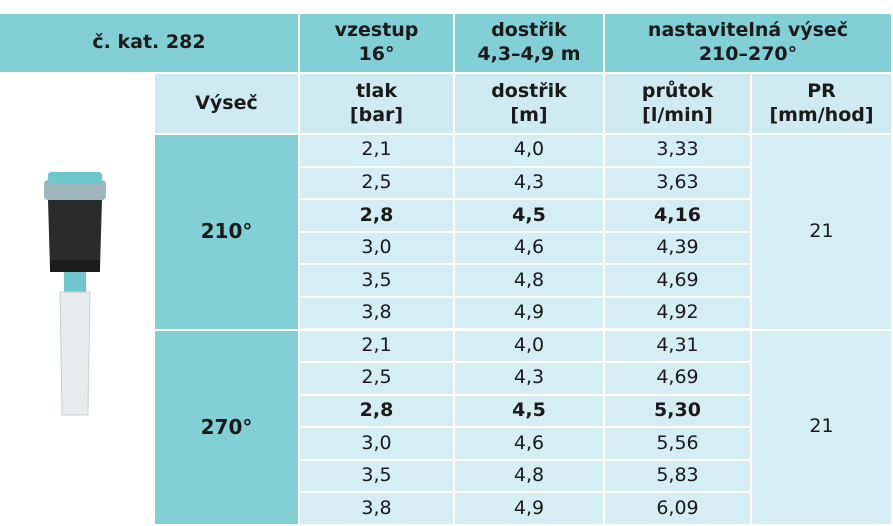  I want to click on header-cell: vzestup 16°, so click(377, 44).